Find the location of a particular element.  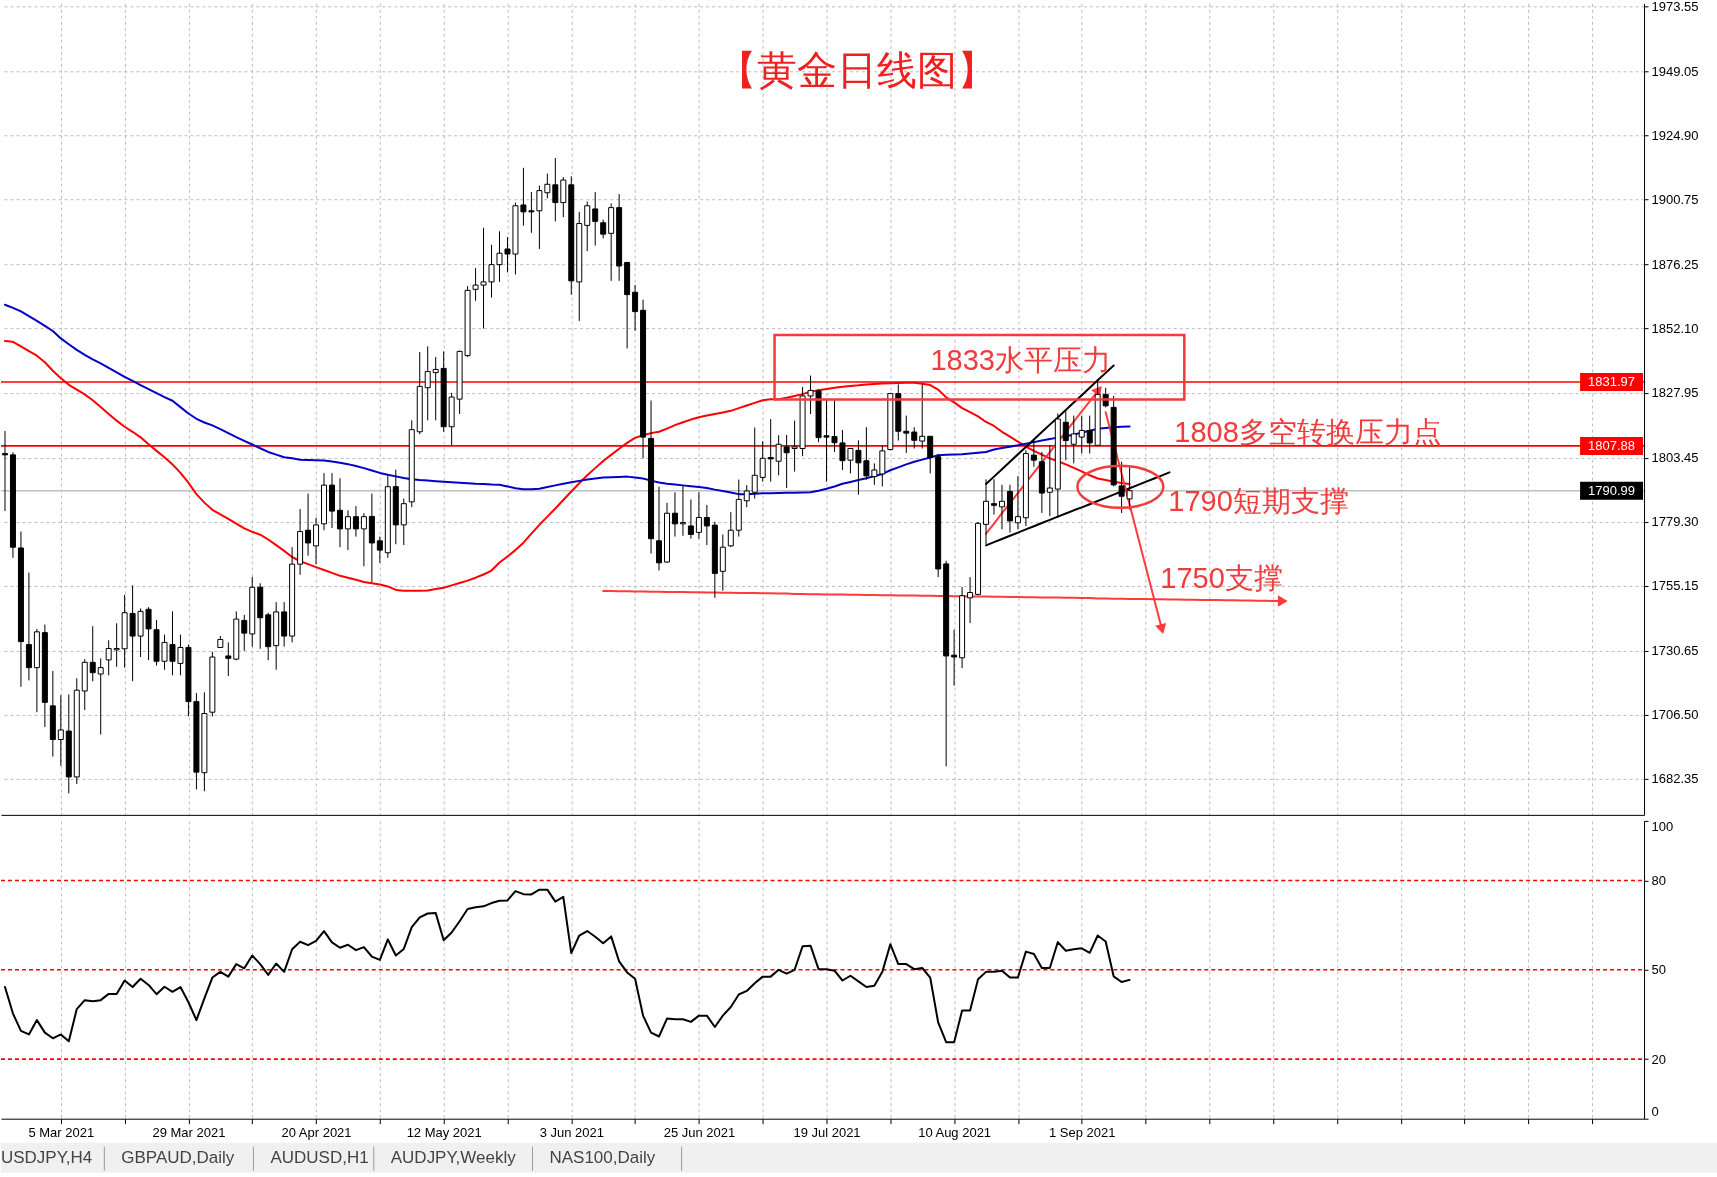

y-tick-label: 20 is located at coordinates (1658, 1059).